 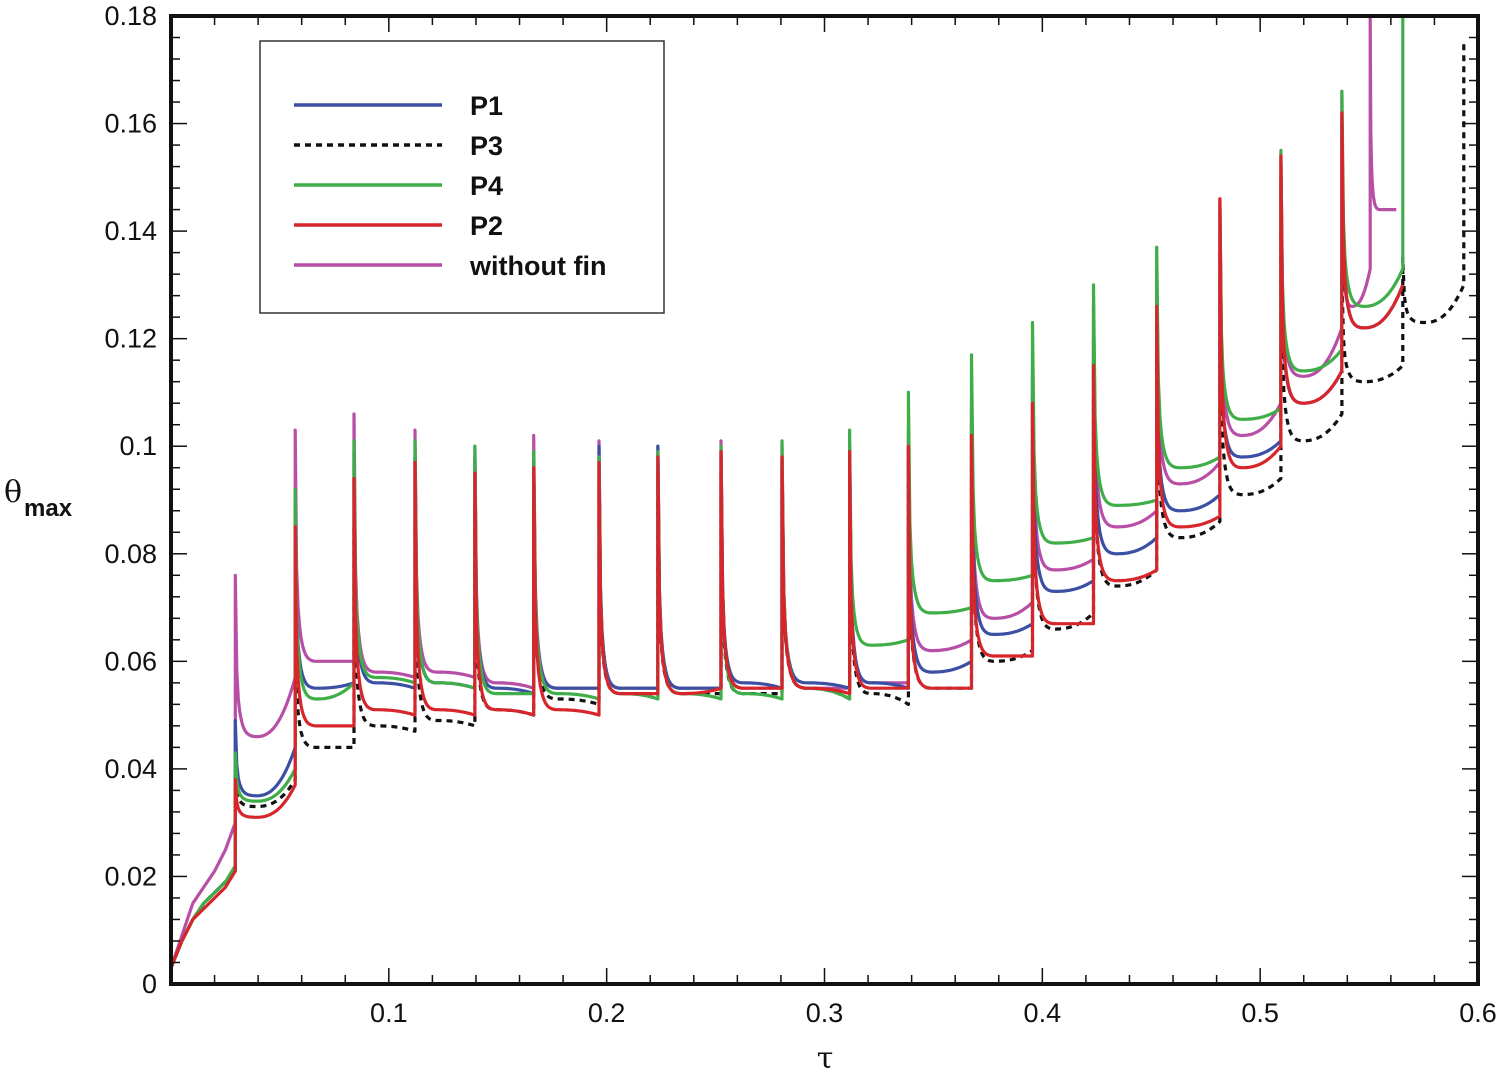 What do you see at coordinates (825, 1058) in the screenshot?
I see `x-axis-title: τ` at bounding box center [825, 1058].